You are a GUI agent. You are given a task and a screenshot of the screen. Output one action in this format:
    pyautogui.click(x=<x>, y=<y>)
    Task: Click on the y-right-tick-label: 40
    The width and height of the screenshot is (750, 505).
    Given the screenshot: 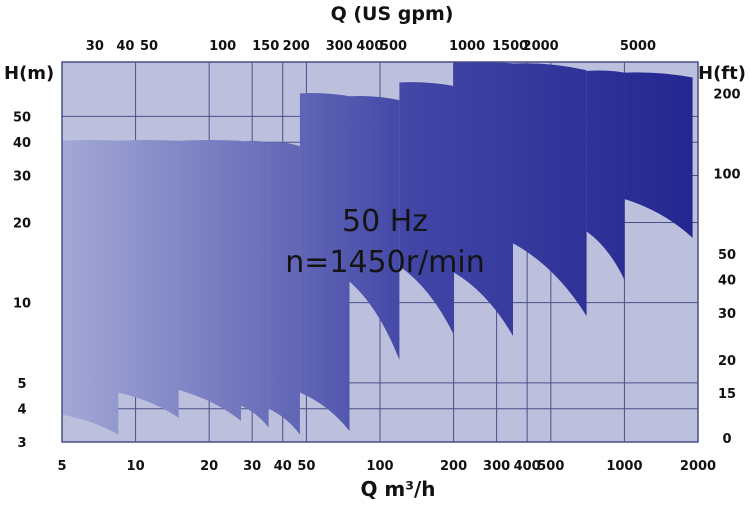 What is the action you would take?
    pyautogui.click(x=727, y=281)
    